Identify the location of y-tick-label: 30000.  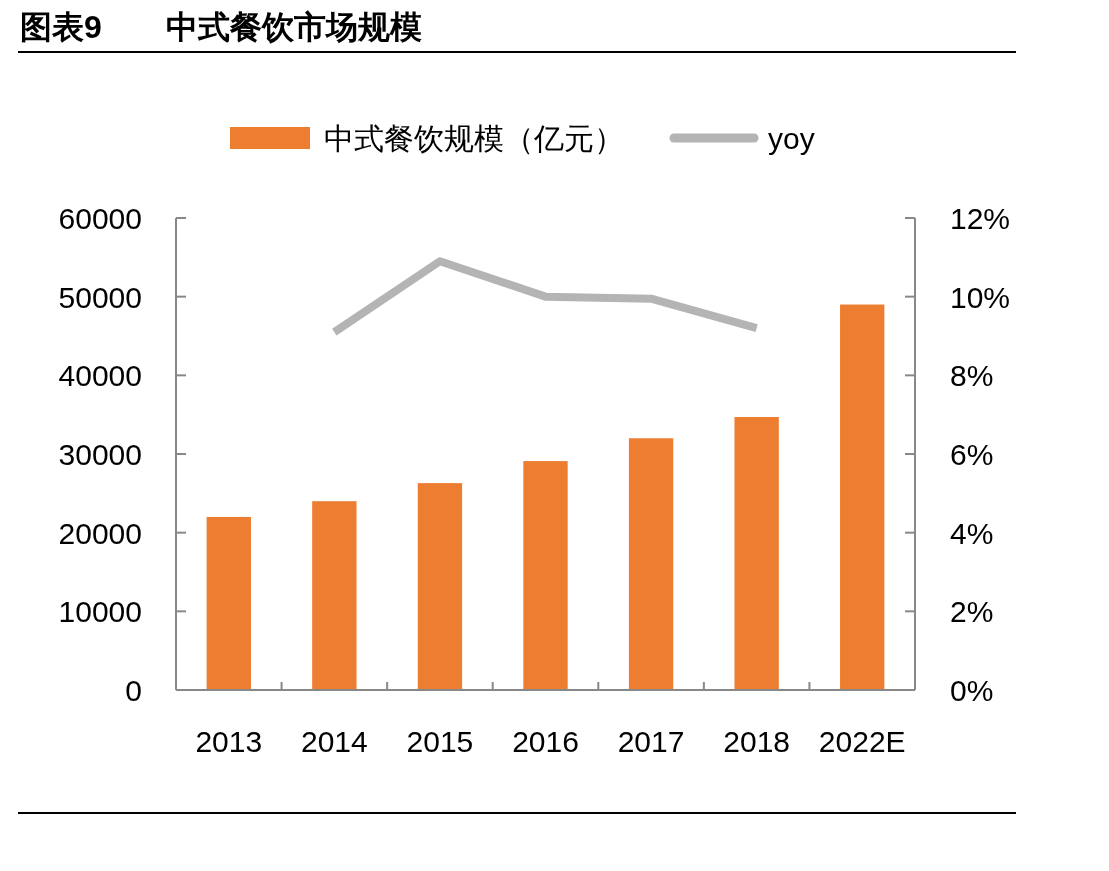
(100, 454).